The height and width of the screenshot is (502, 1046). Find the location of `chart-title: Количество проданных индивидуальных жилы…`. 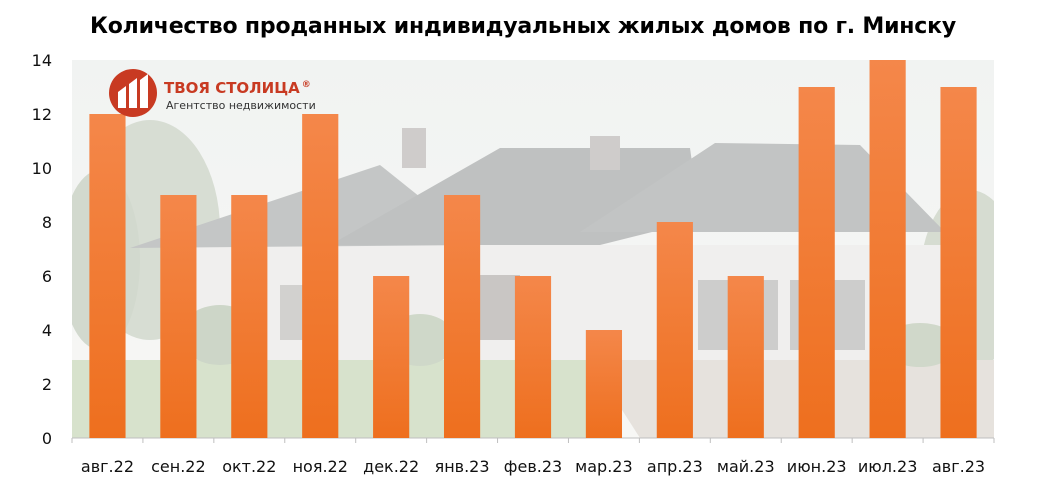

chart-title: Количество проданных индивидуальных жилы… is located at coordinates (523, 26).